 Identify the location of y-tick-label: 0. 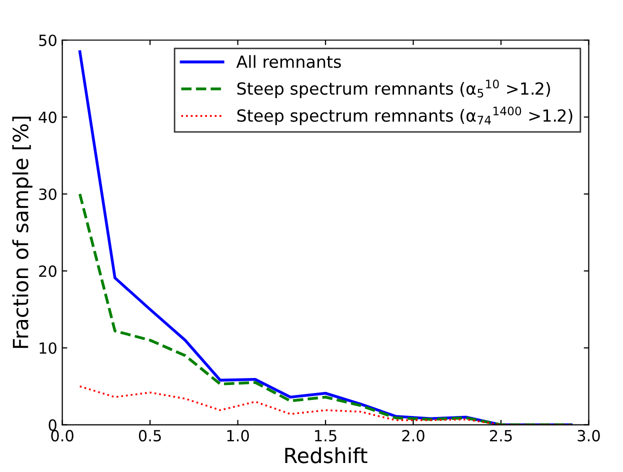
(52, 425).